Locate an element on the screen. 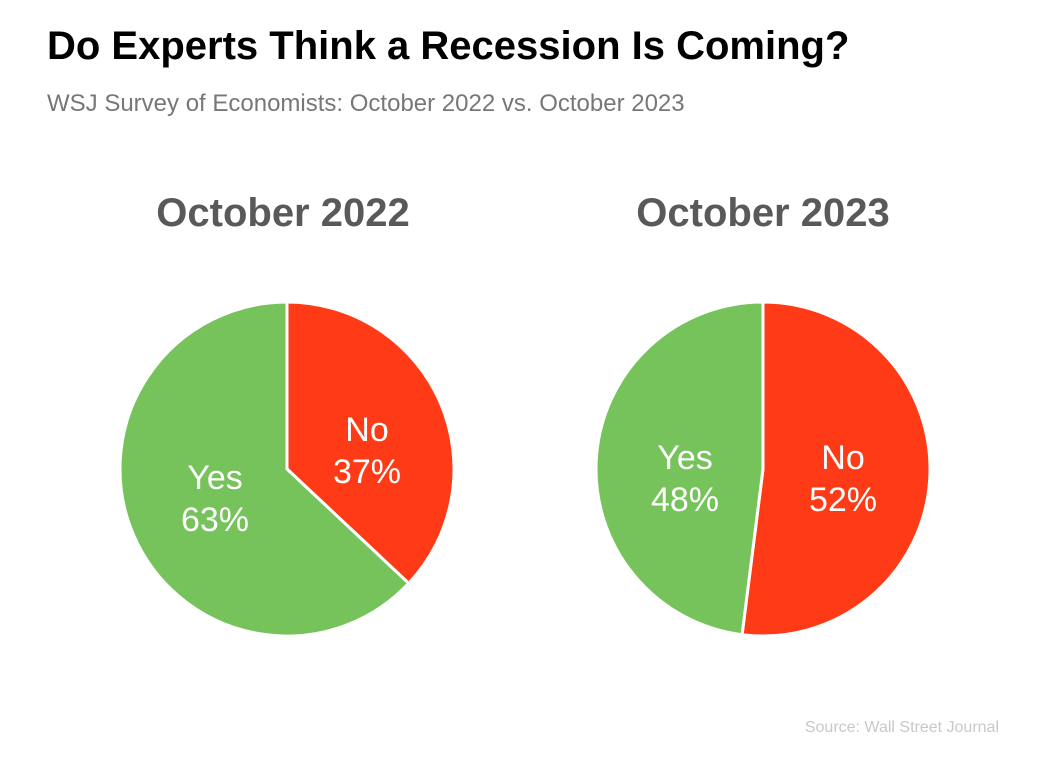 This screenshot has width=1043, height=776. slice-value-no: 37% is located at coordinates (367, 472).